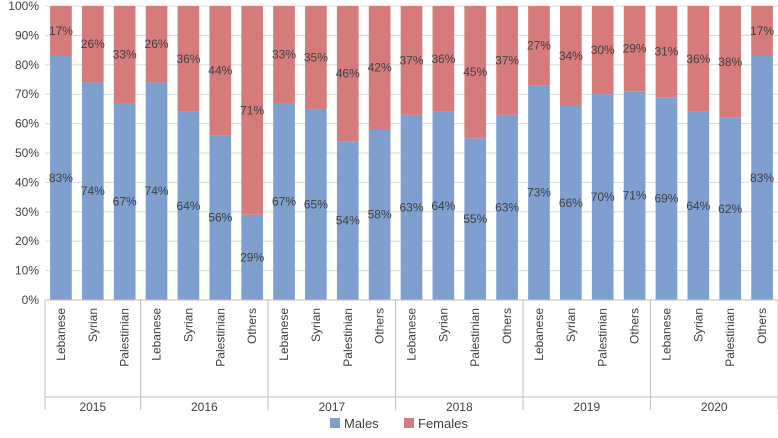 The height and width of the screenshot is (438, 778). Describe the element at coordinates (666, 52) in the screenshot. I see `data-label-females: 31%` at that location.